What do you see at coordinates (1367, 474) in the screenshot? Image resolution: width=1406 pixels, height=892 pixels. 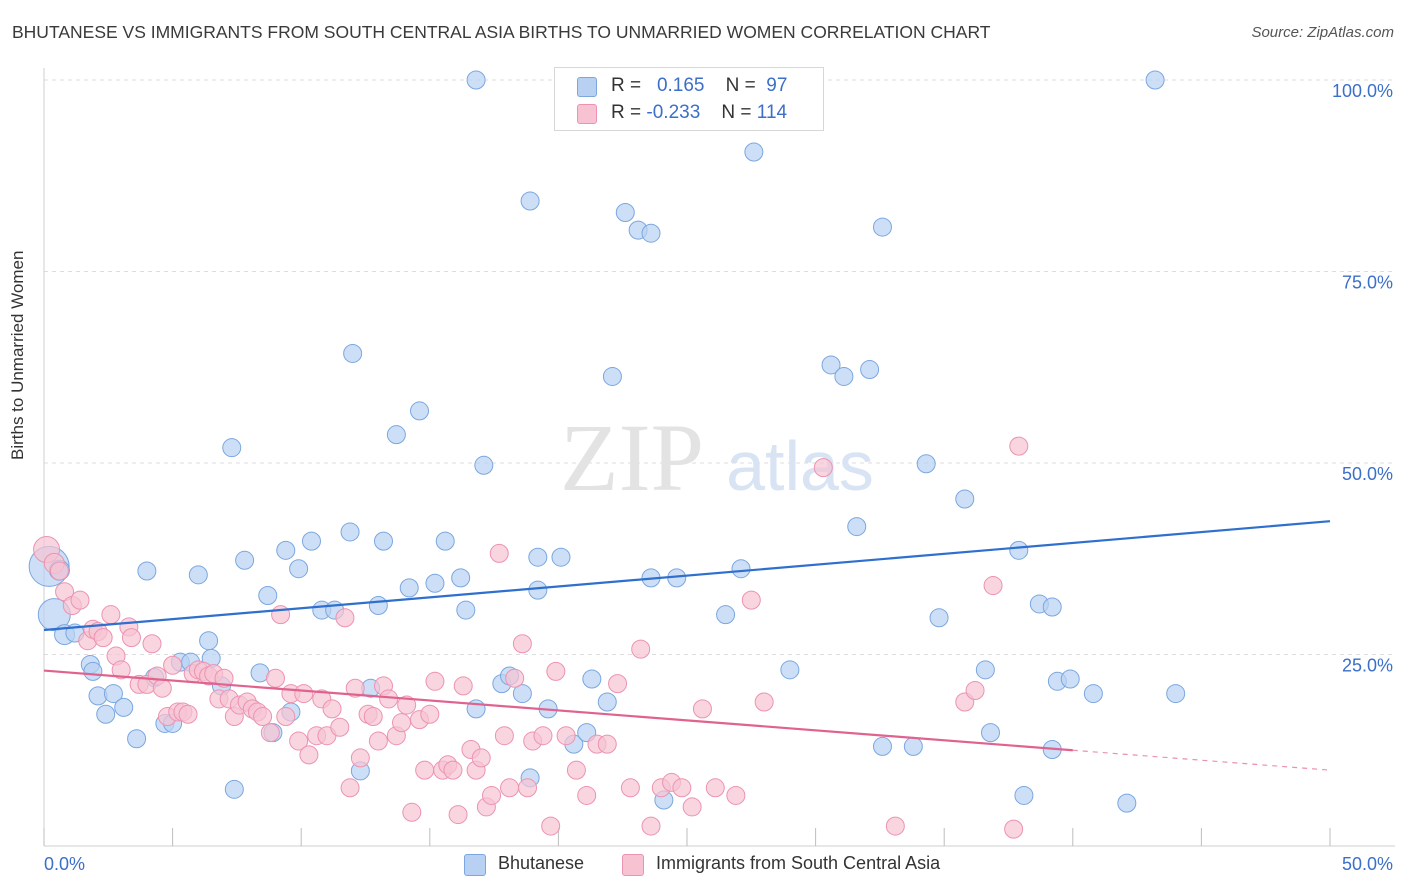 I see `y-tick-label: 50.0%` at bounding box center [1367, 474].